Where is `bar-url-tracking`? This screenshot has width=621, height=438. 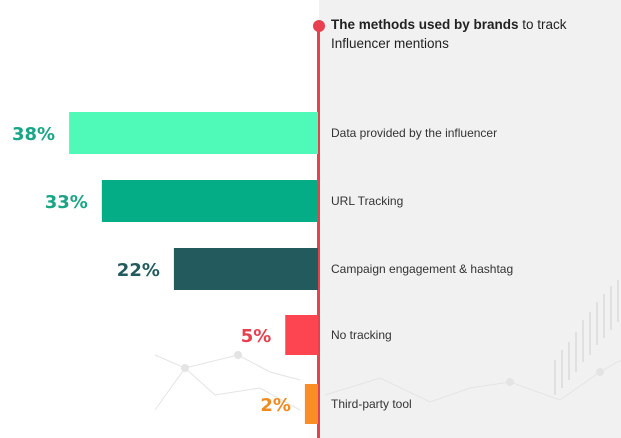 bar-url-tracking is located at coordinates (209, 201).